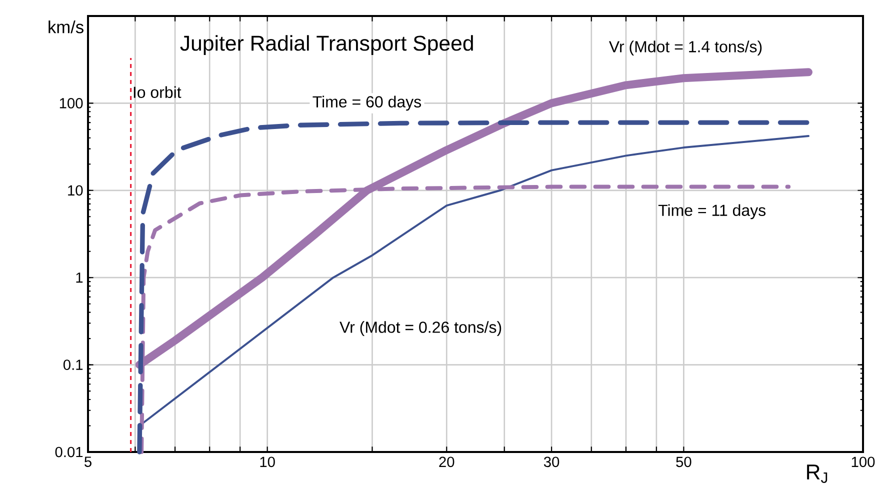 The image size is (877, 489). I want to click on y-tick-label: 0.1, so click(73, 365).